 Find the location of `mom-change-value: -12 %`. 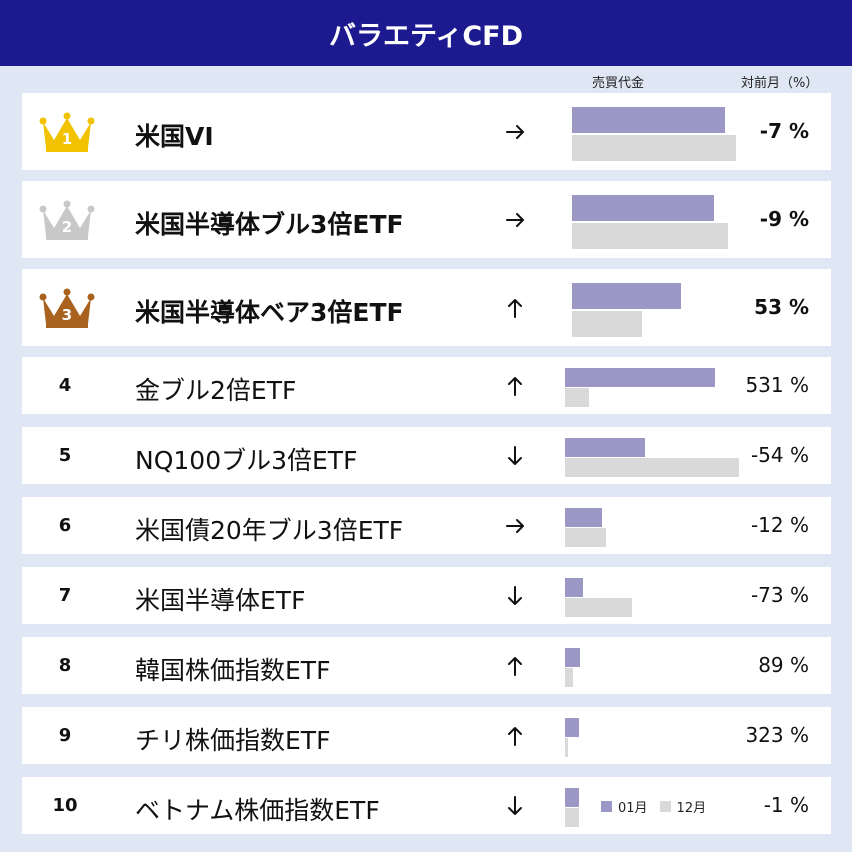

mom-change-value: -12 % is located at coordinates (779, 524).